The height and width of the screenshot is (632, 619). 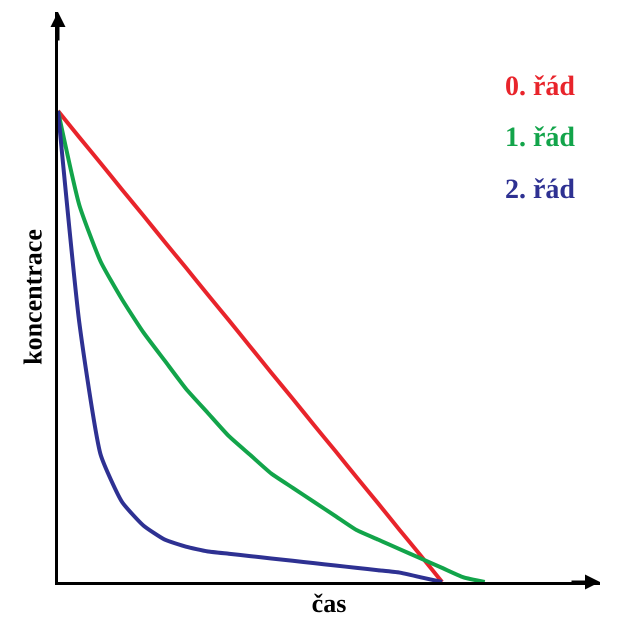 I want to click on y-axis-title: koncentrace, so click(x=33, y=297).